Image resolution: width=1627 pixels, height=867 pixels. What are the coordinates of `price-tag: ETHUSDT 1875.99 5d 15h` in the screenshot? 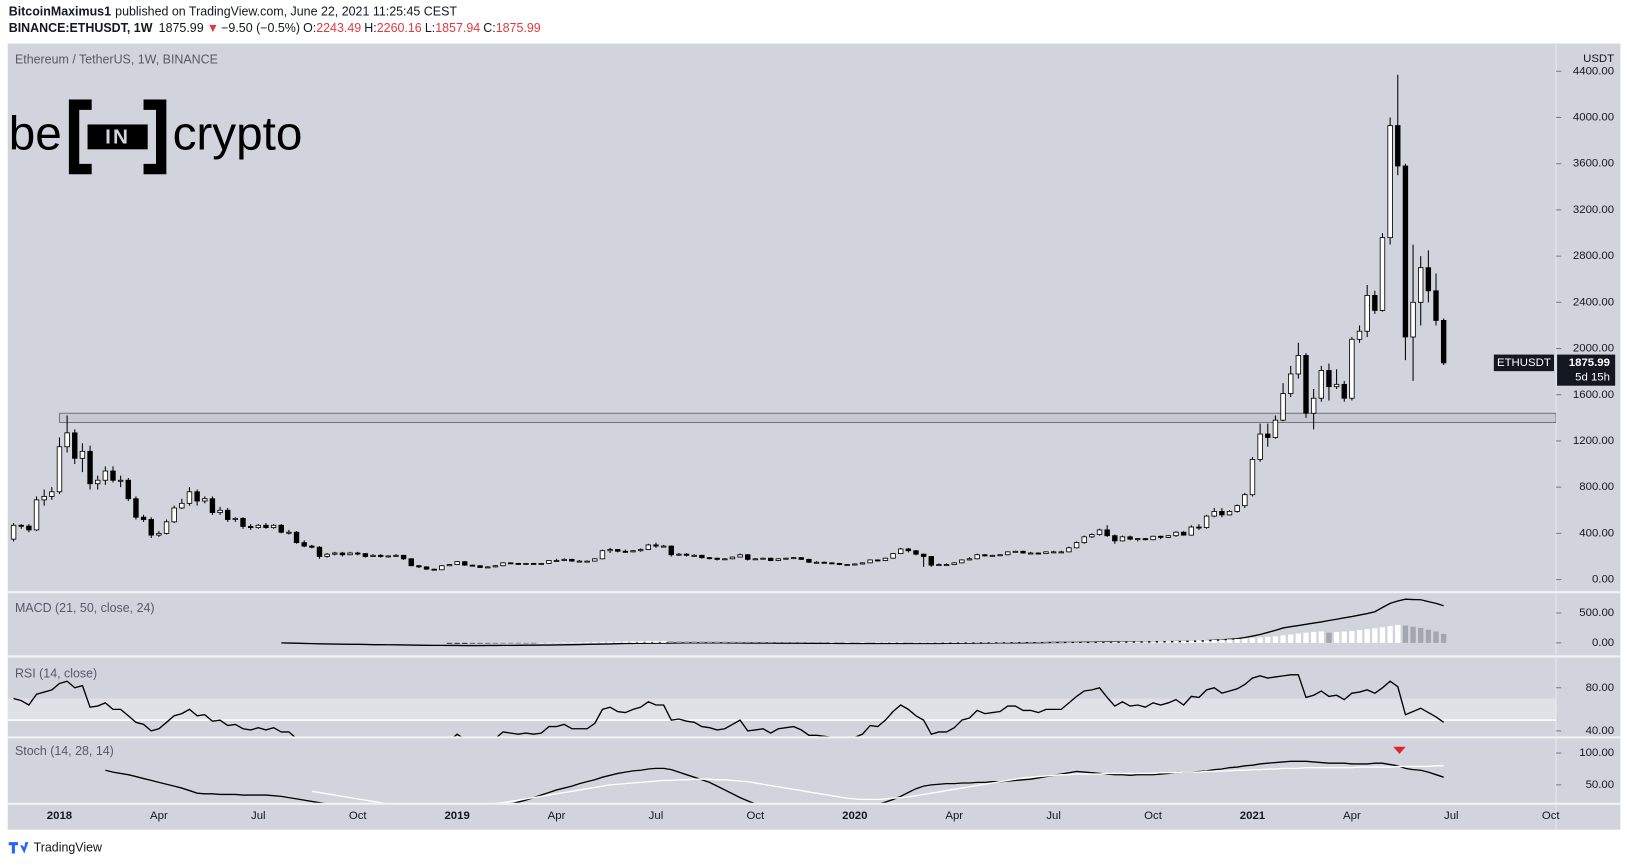 It's located at (1554, 370).